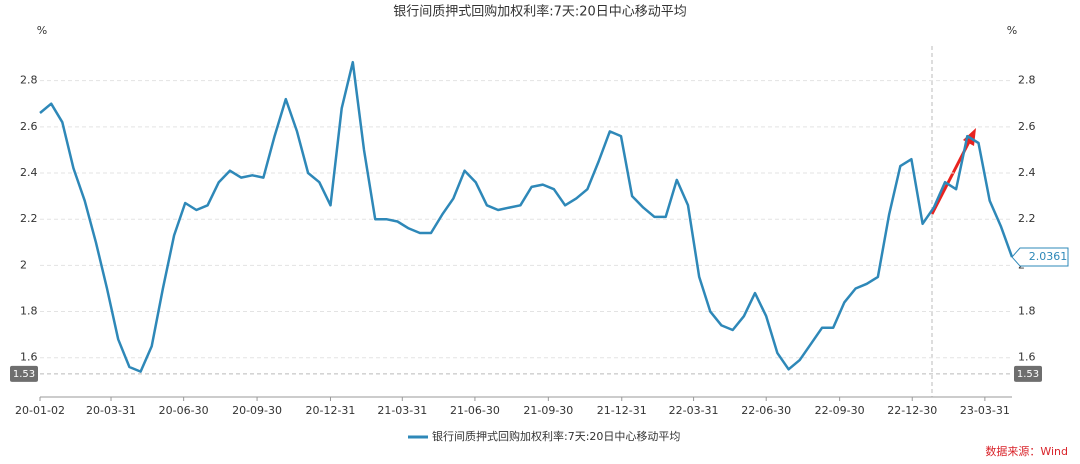 This screenshot has width=1080, height=464. I want to click on x-tick-label: 20-06-30, so click(184, 410).